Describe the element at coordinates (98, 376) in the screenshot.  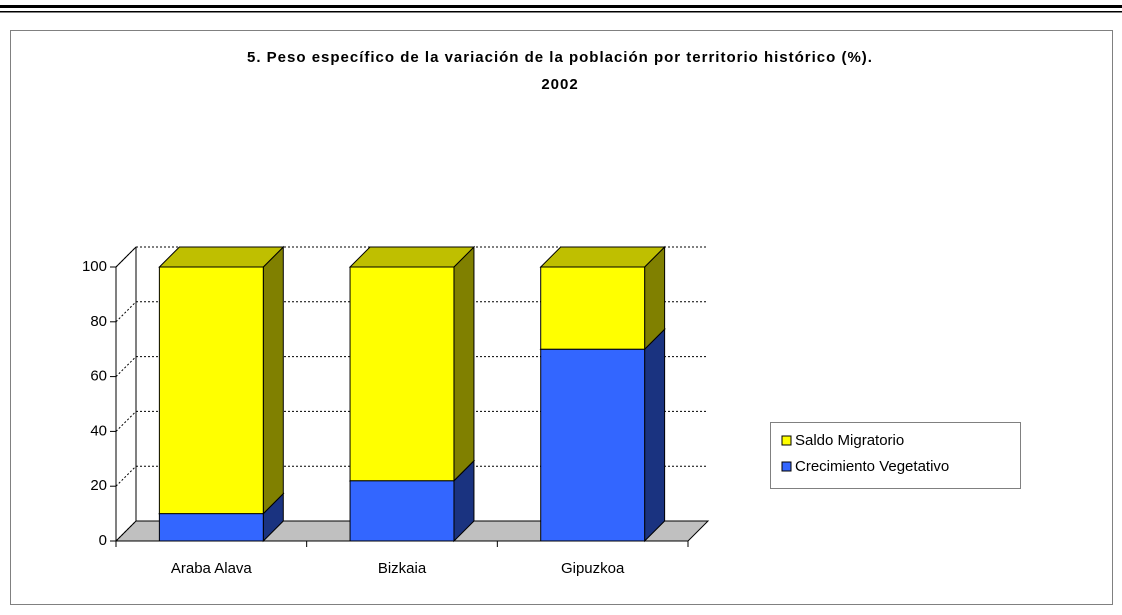
I see `y-tick-label: 60` at that location.